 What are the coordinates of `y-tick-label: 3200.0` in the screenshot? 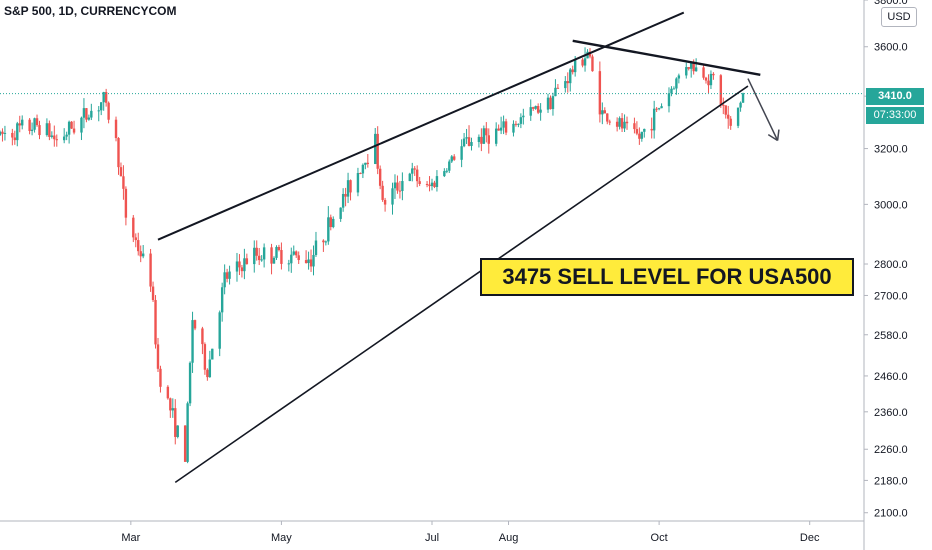 It's located at (891, 150).